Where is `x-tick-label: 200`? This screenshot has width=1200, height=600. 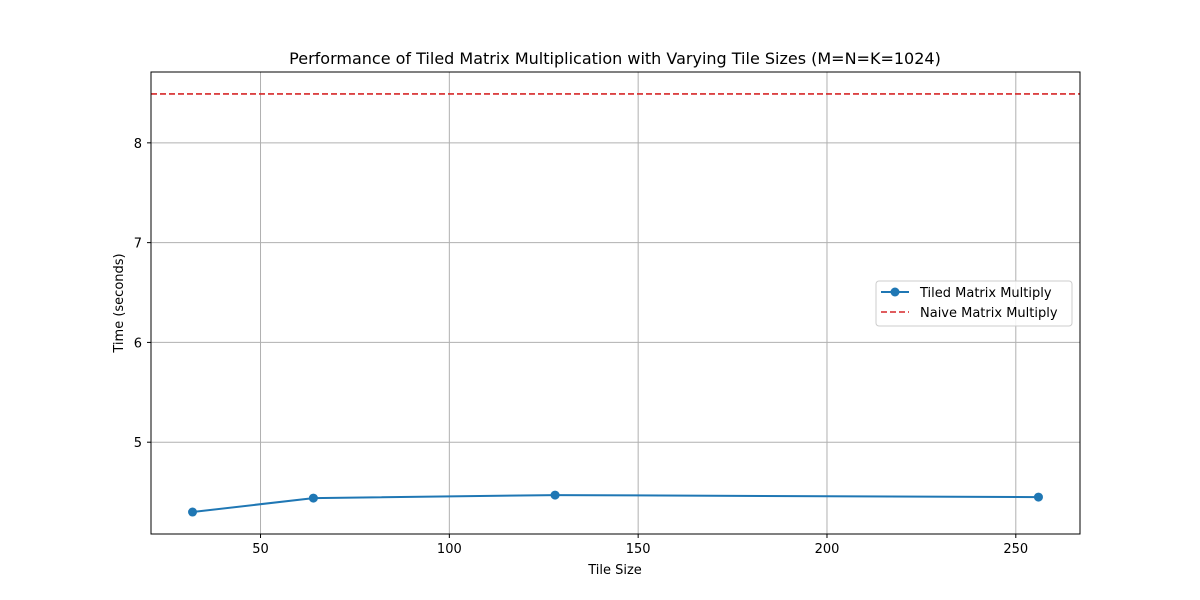 x-tick-label: 200 is located at coordinates (827, 549).